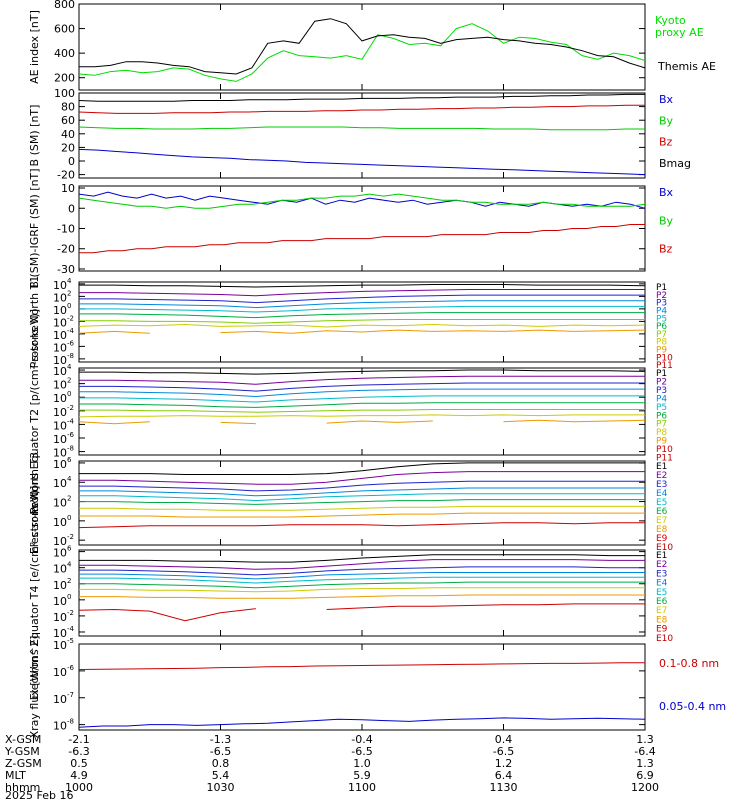  I want to click on y-tick-exponent: 6, so click(69, 460).